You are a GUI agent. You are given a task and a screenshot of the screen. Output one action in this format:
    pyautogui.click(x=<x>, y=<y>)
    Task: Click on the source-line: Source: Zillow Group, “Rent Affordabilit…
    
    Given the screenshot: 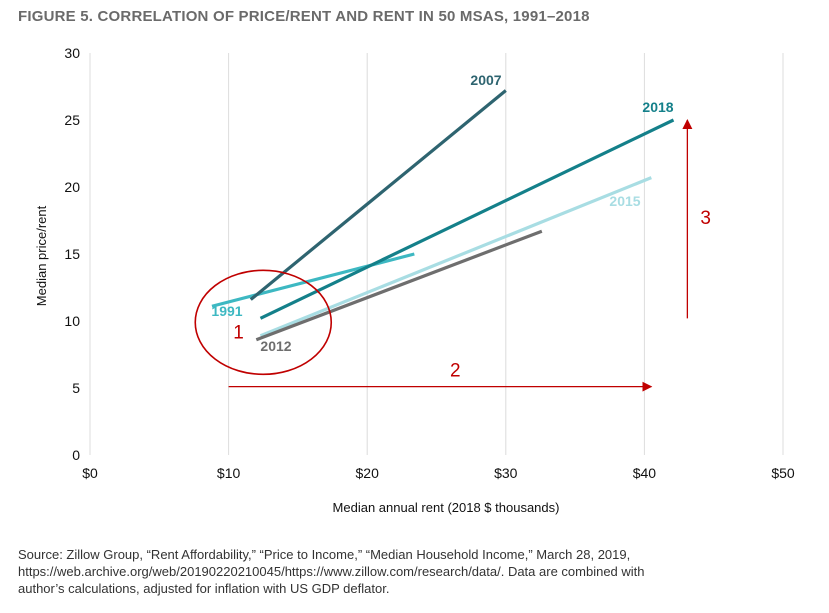 What is the action you would take?
    pyautogui.click(x=324, y=554)
    